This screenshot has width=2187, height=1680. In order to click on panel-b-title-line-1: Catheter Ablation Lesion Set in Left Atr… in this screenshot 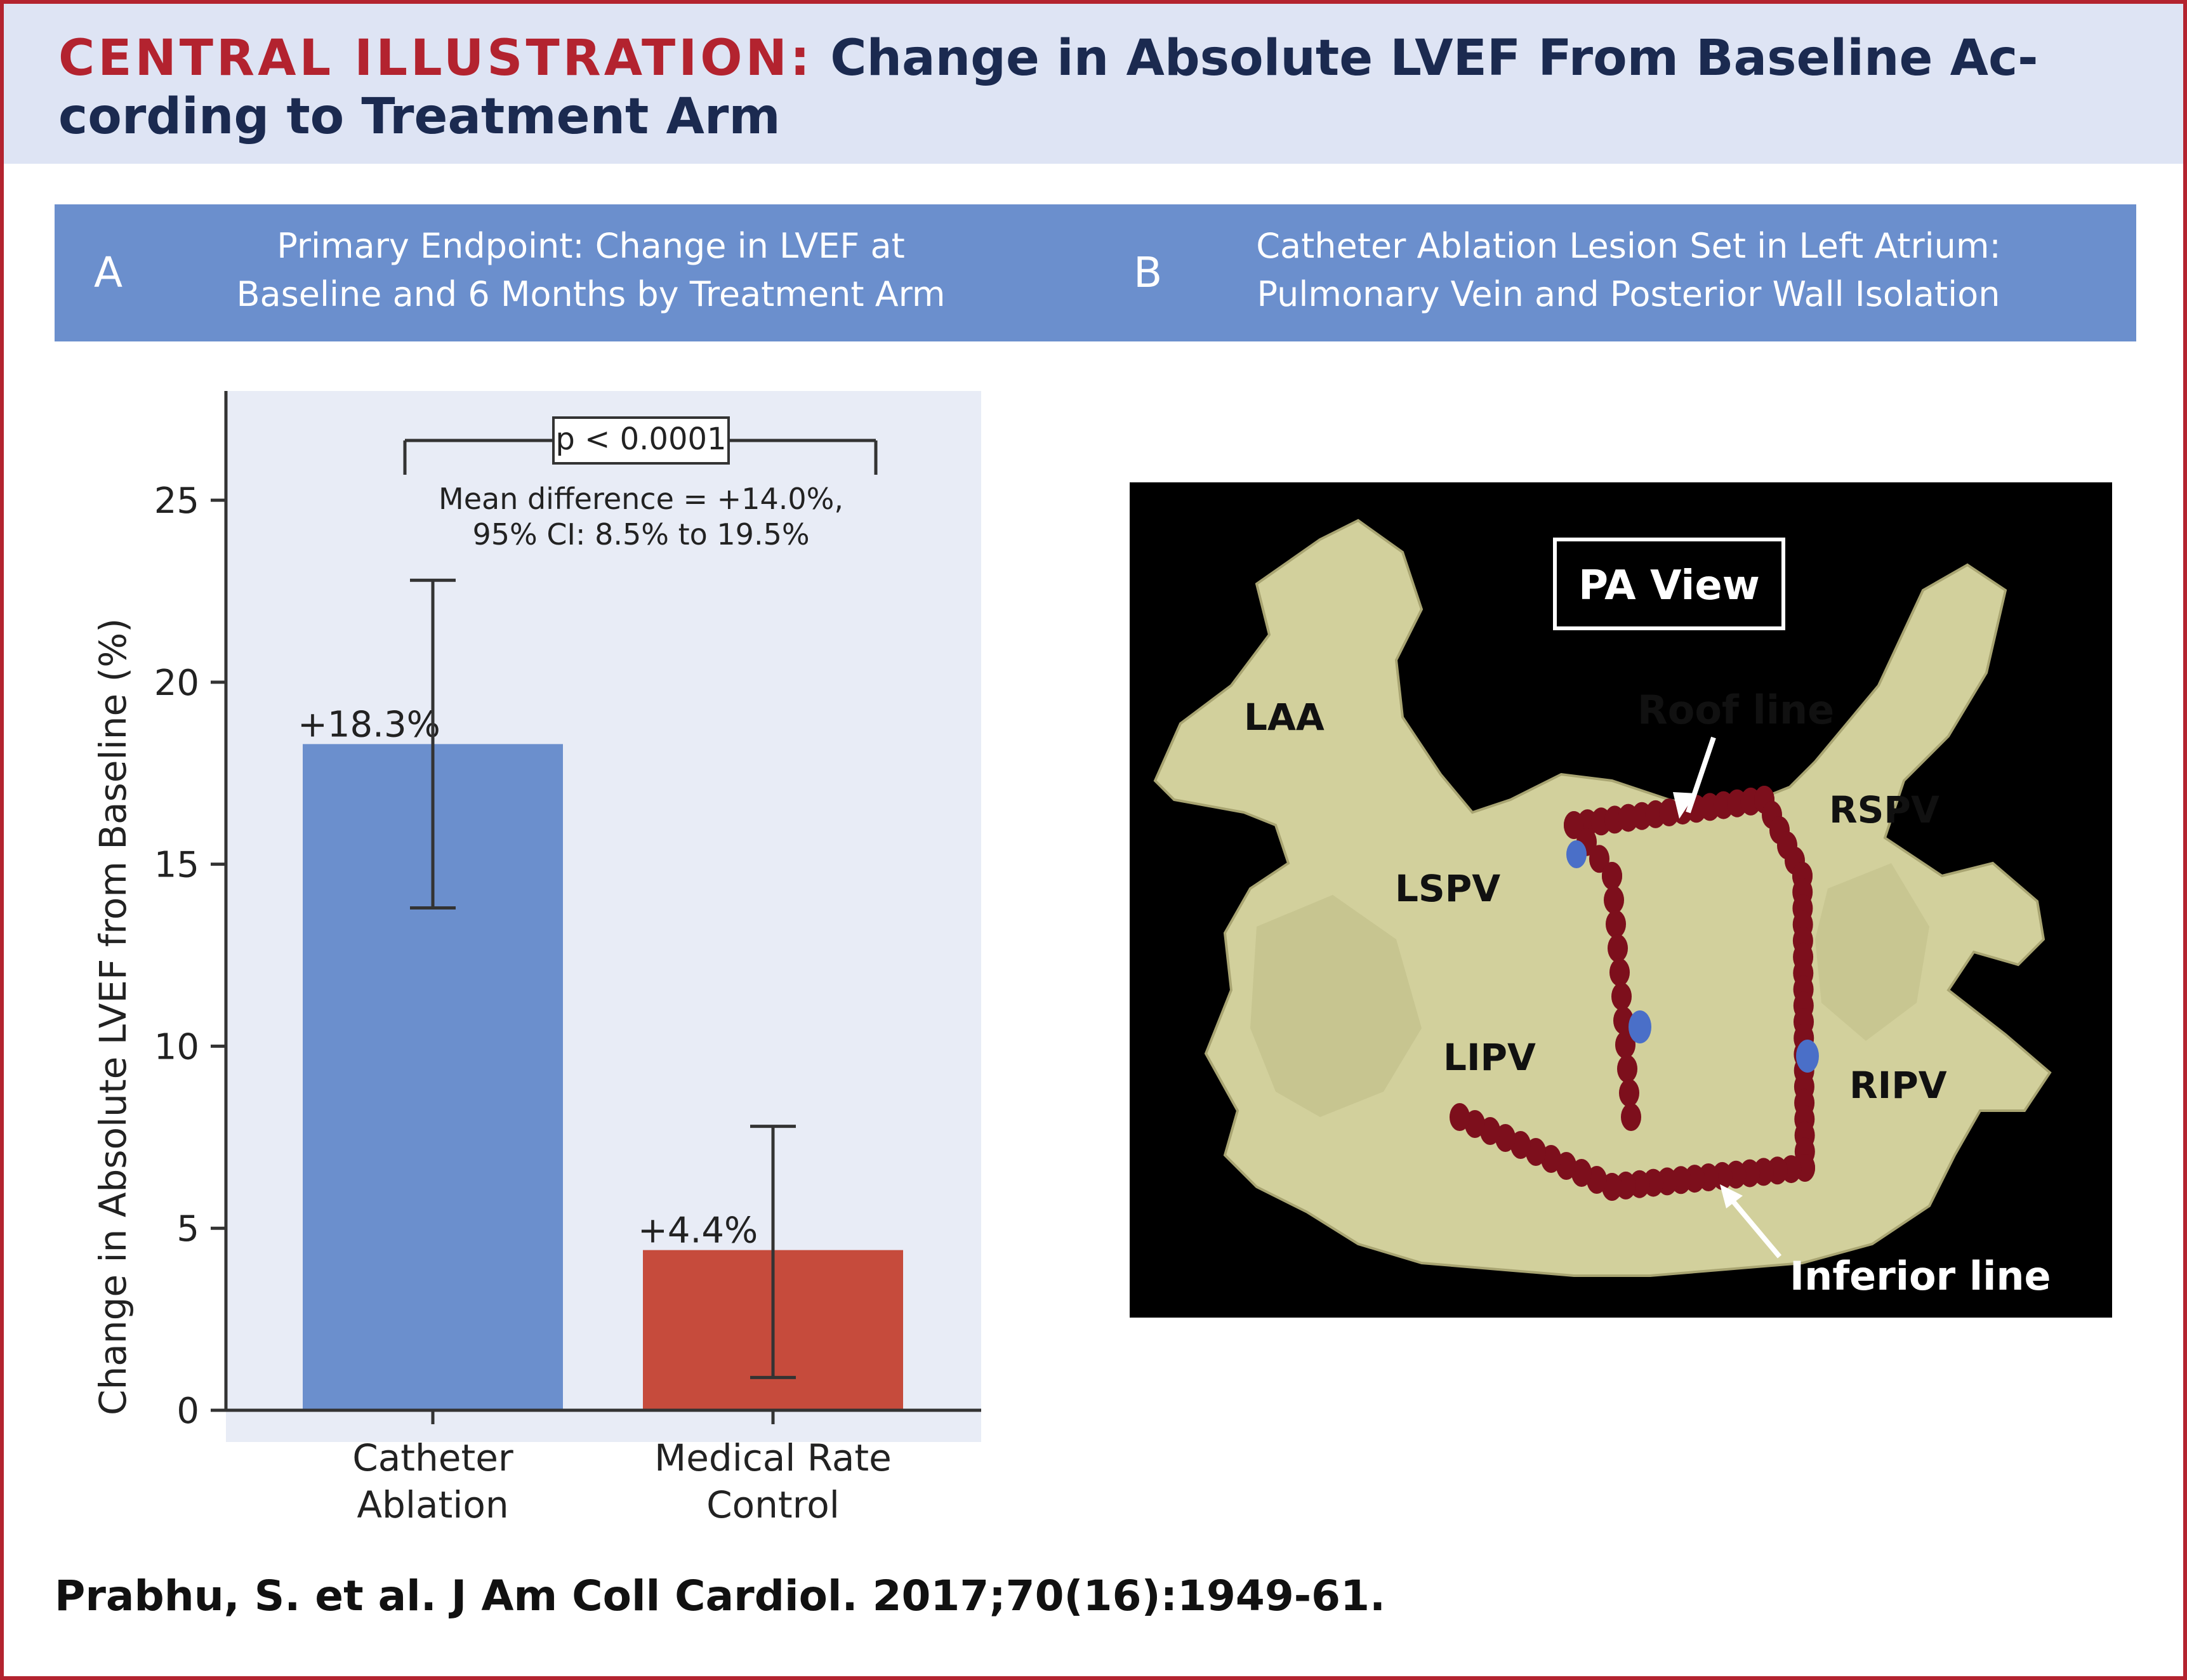, I will do `click(1628, 246)`.